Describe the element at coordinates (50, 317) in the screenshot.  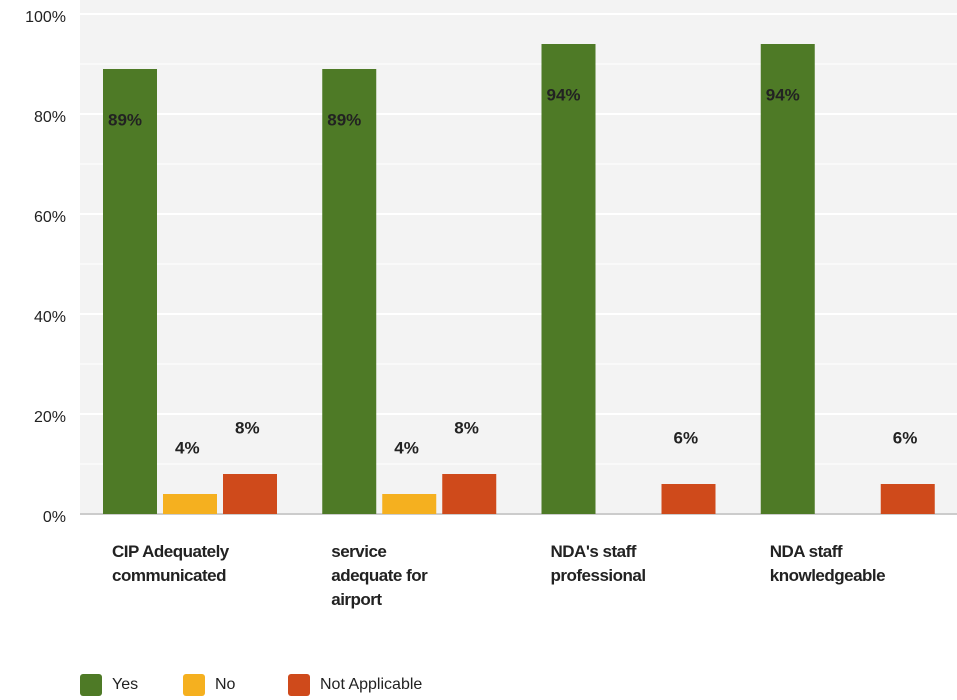
I see `y-tick-label: 40%` at that location.